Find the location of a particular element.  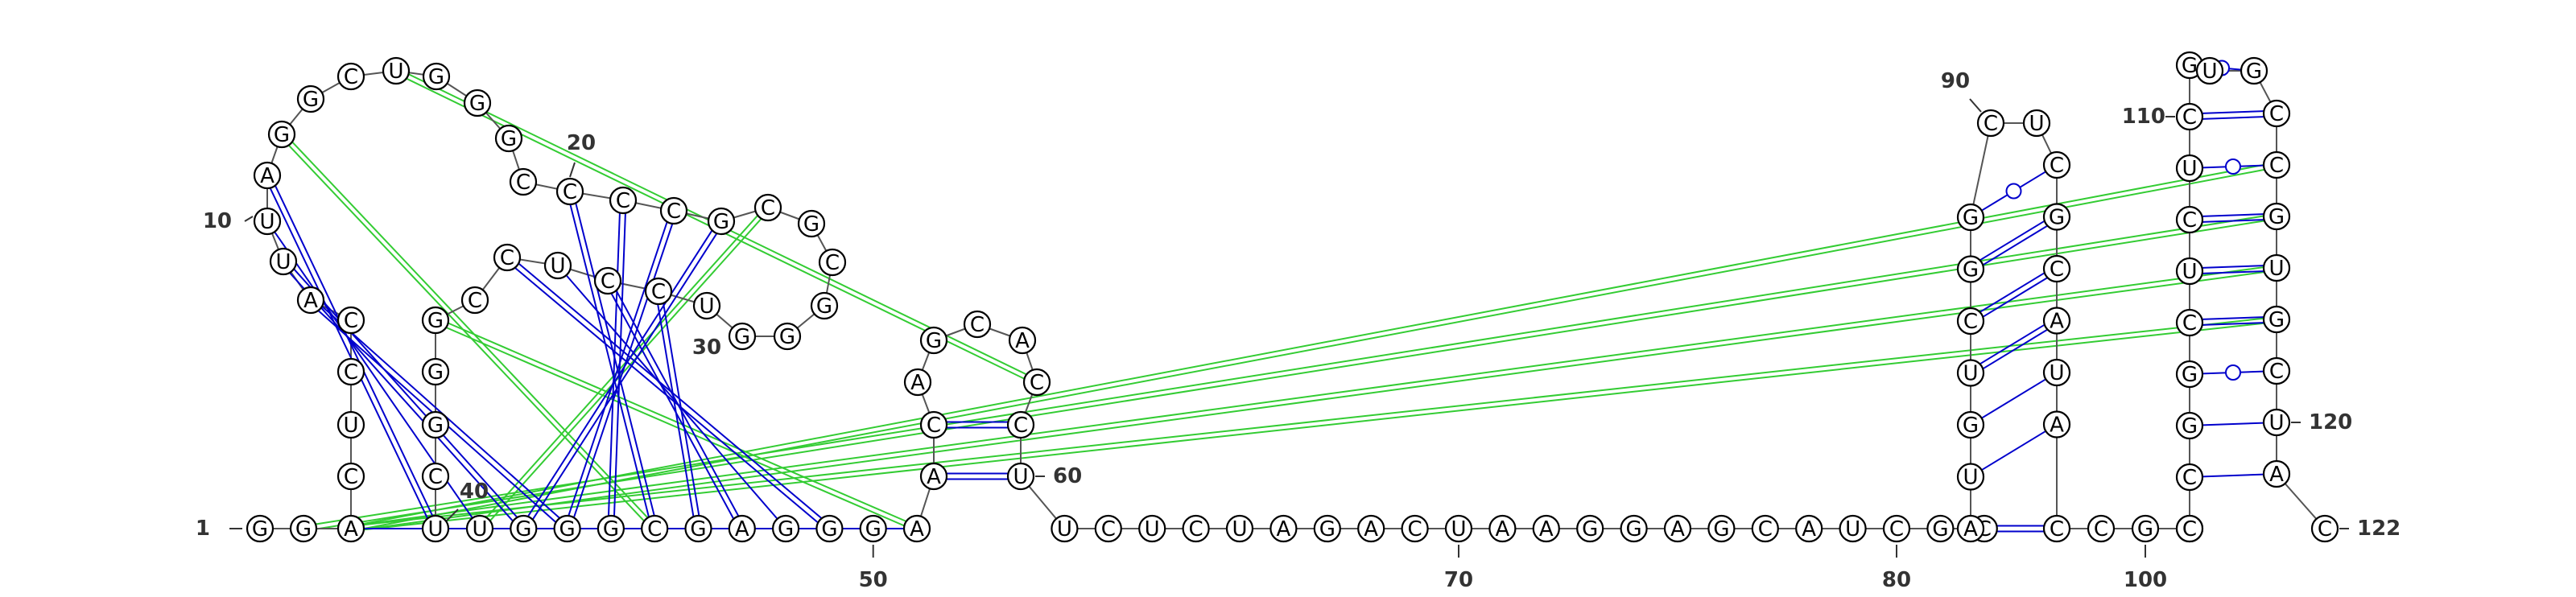

numbering-label: 80 is located at coordinates (1896, 580).